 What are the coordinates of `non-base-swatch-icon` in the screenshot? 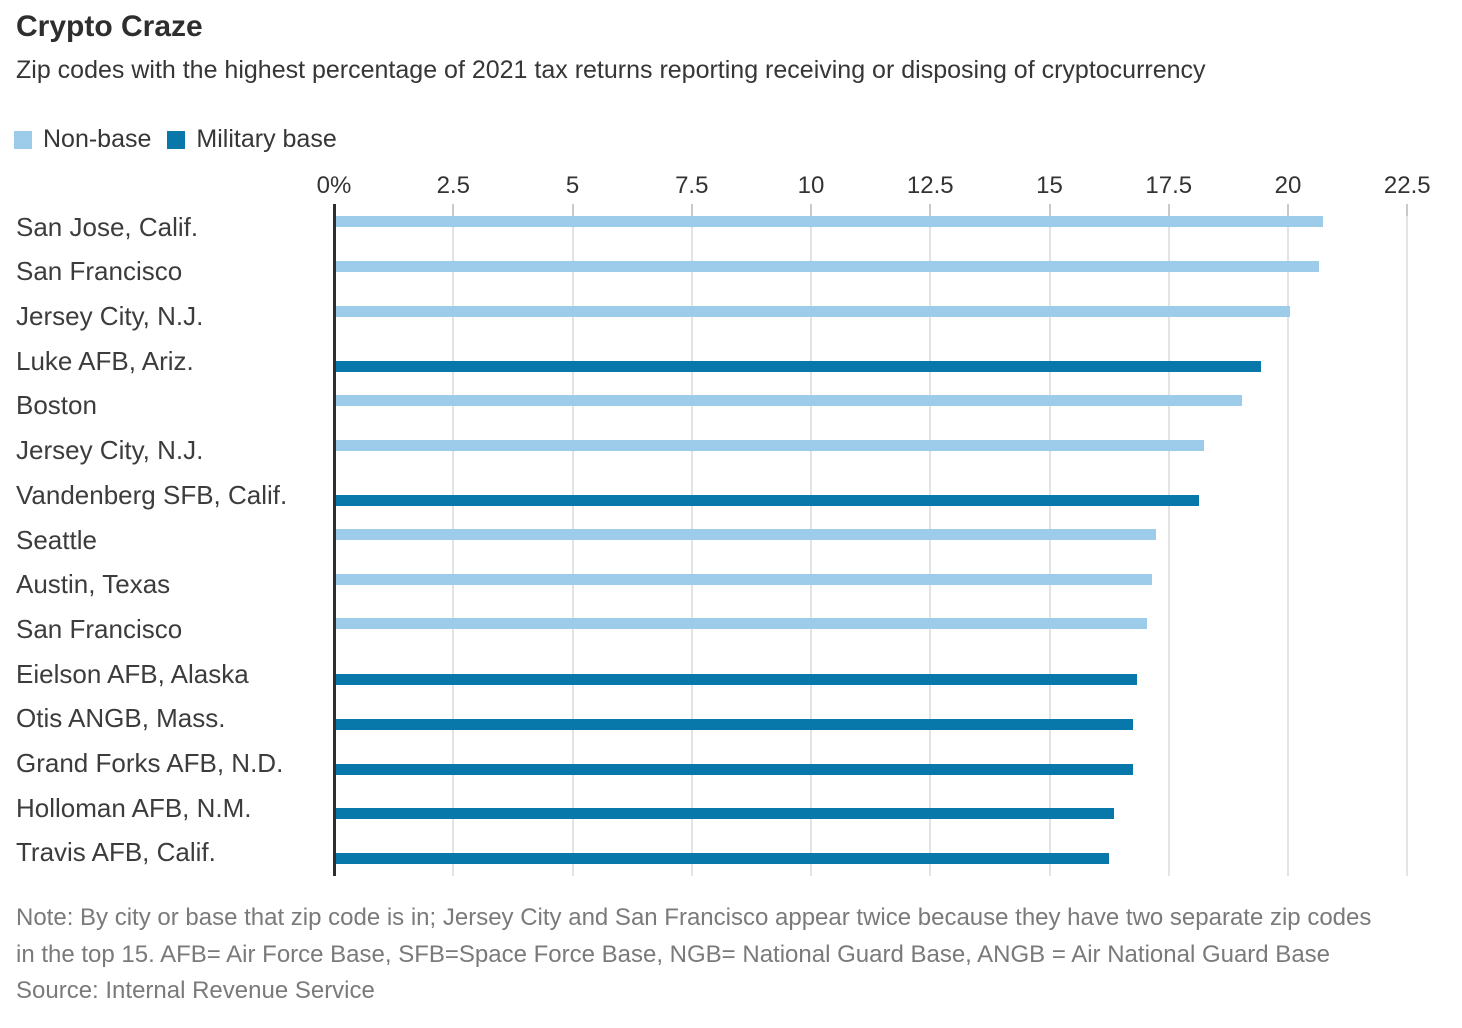 It's located at (23, 139).